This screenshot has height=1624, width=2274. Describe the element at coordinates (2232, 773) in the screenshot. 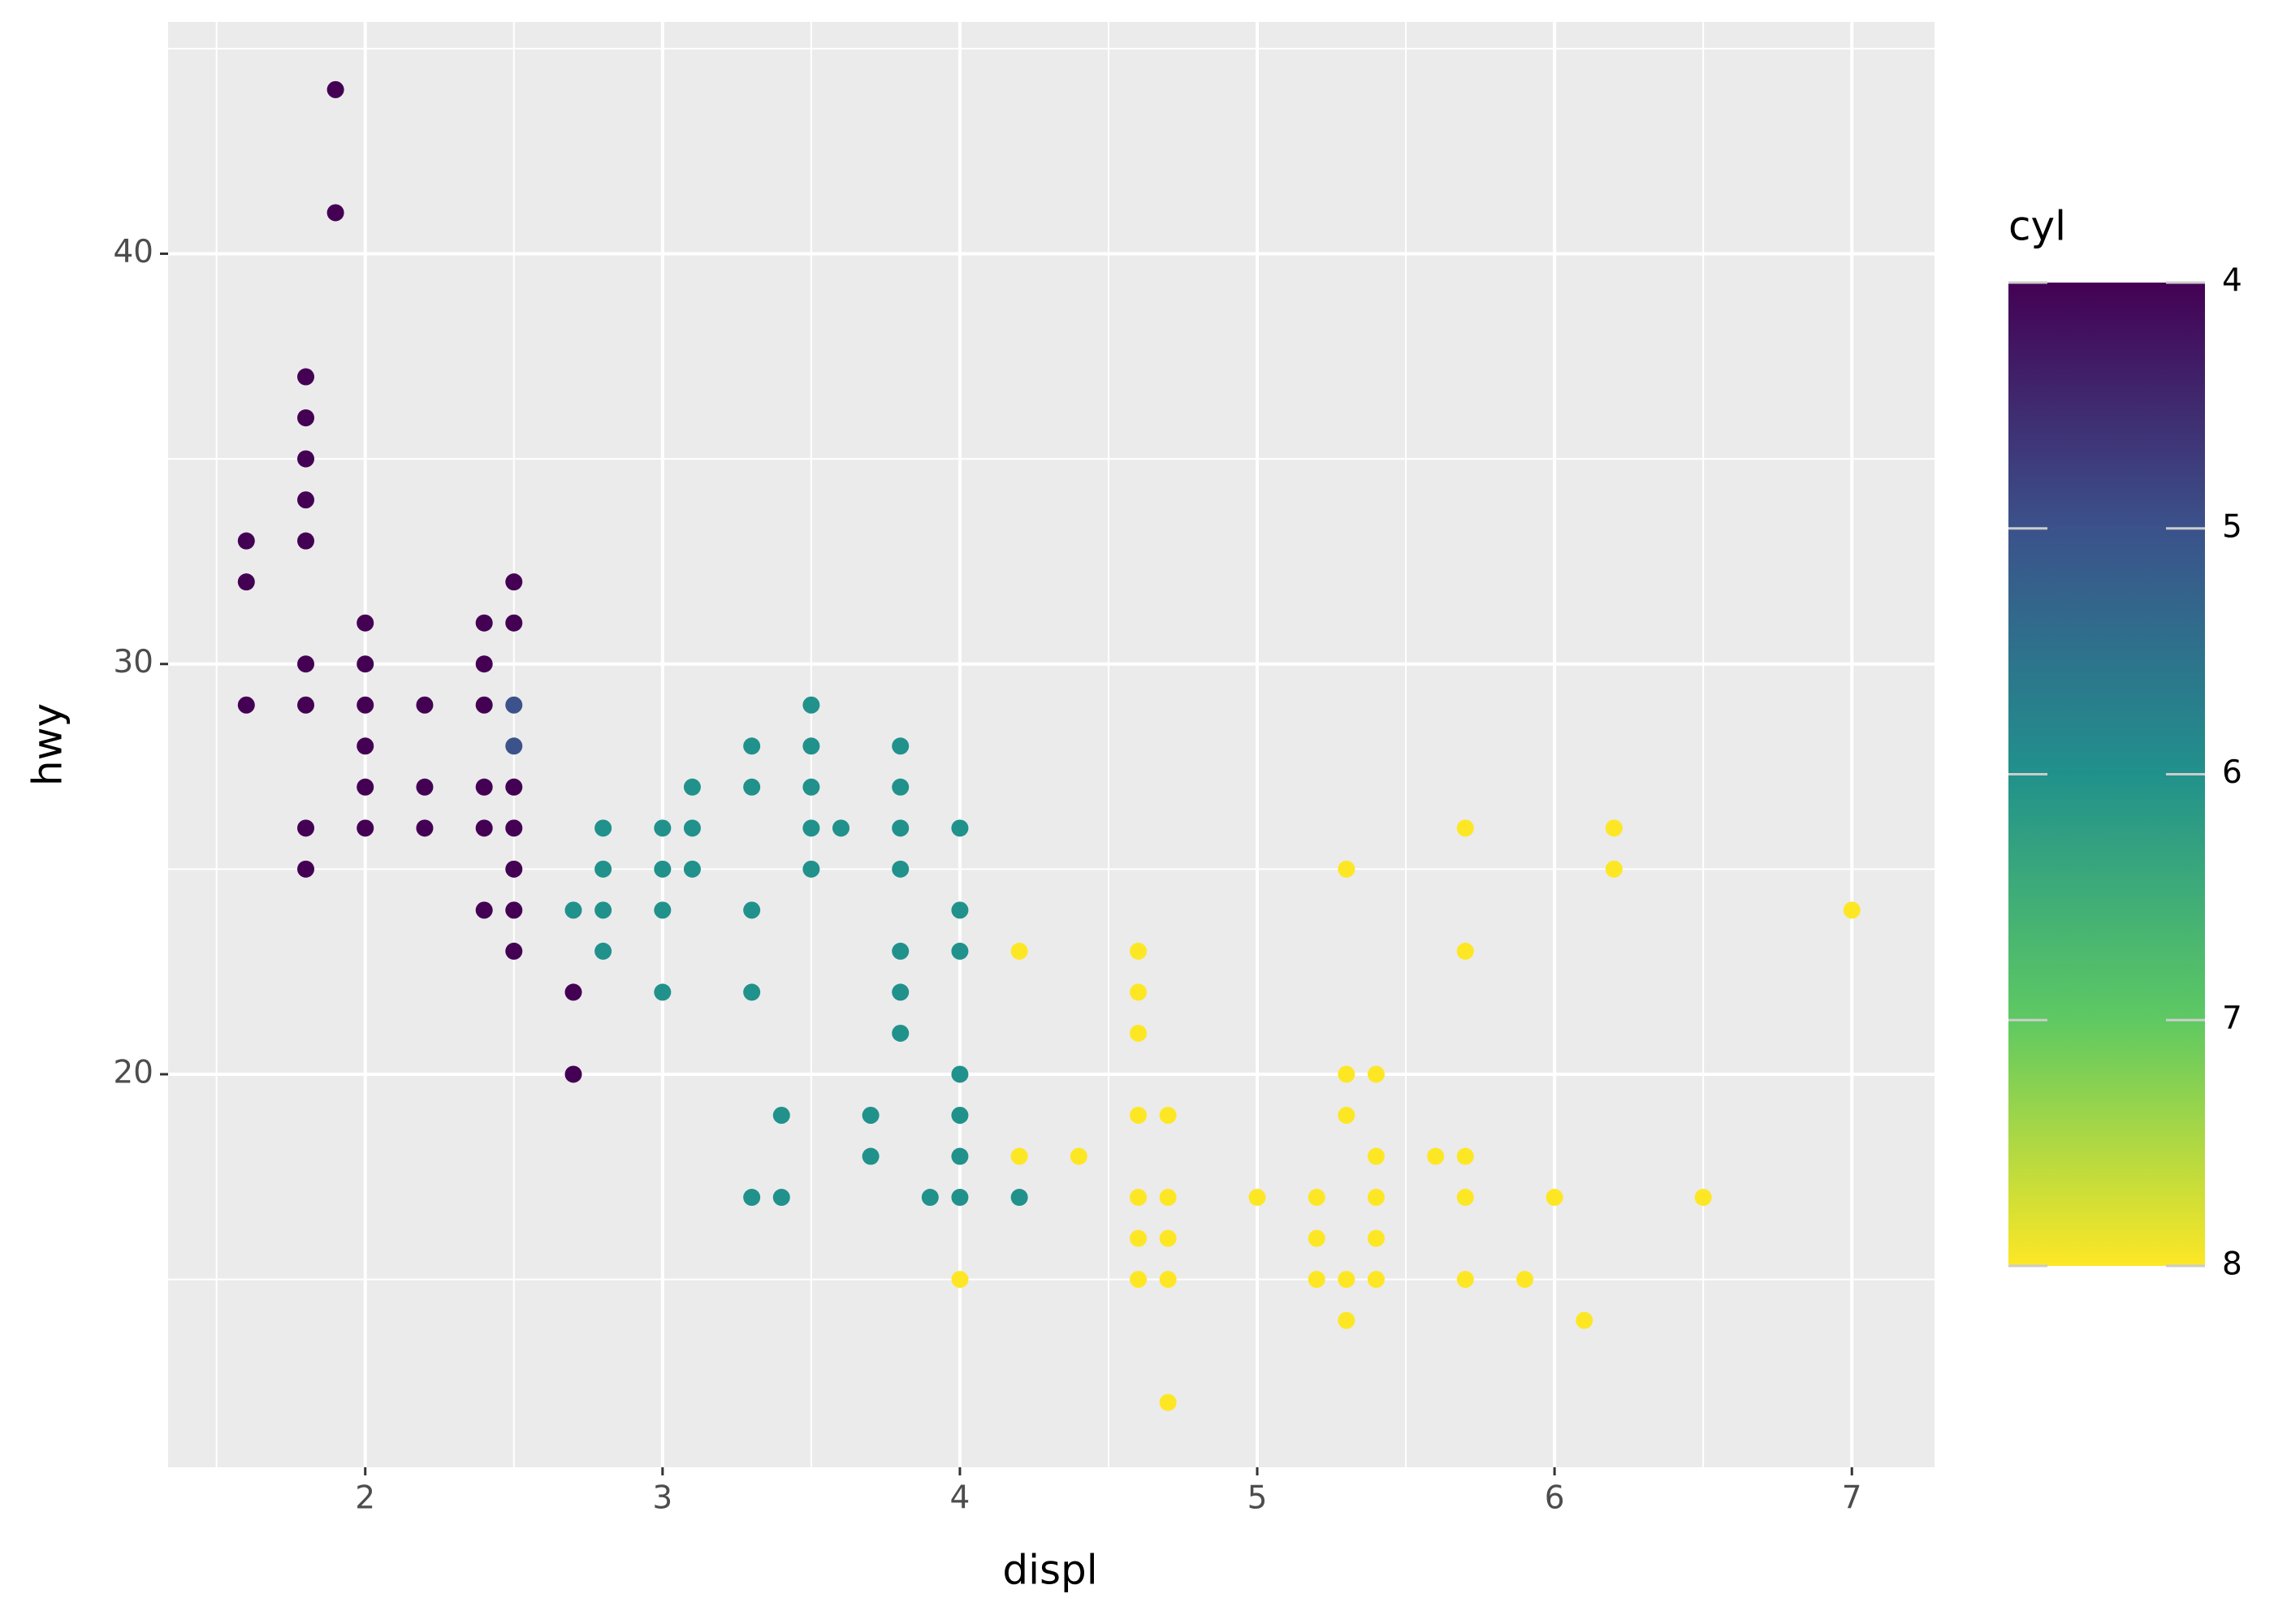

I see `colorbar-tick-label: 6` at that location.